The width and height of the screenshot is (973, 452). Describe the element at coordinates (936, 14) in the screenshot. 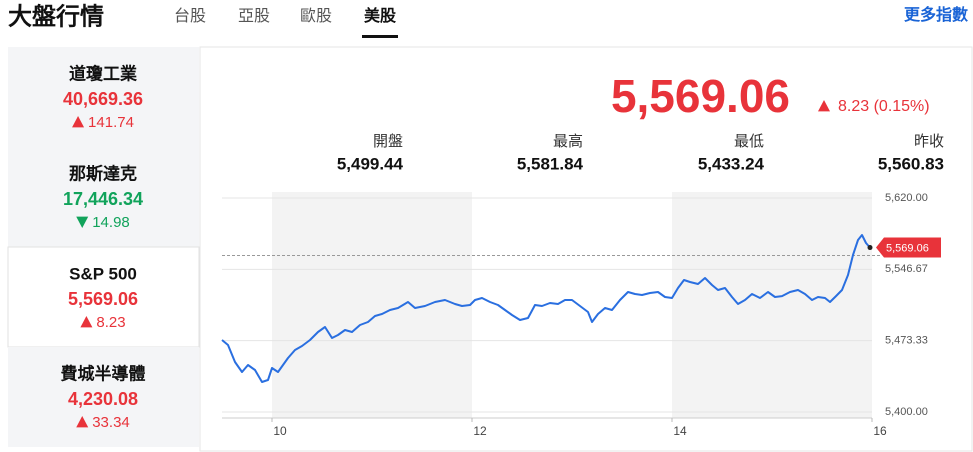

I see `more-link: 更多指數` at that location.